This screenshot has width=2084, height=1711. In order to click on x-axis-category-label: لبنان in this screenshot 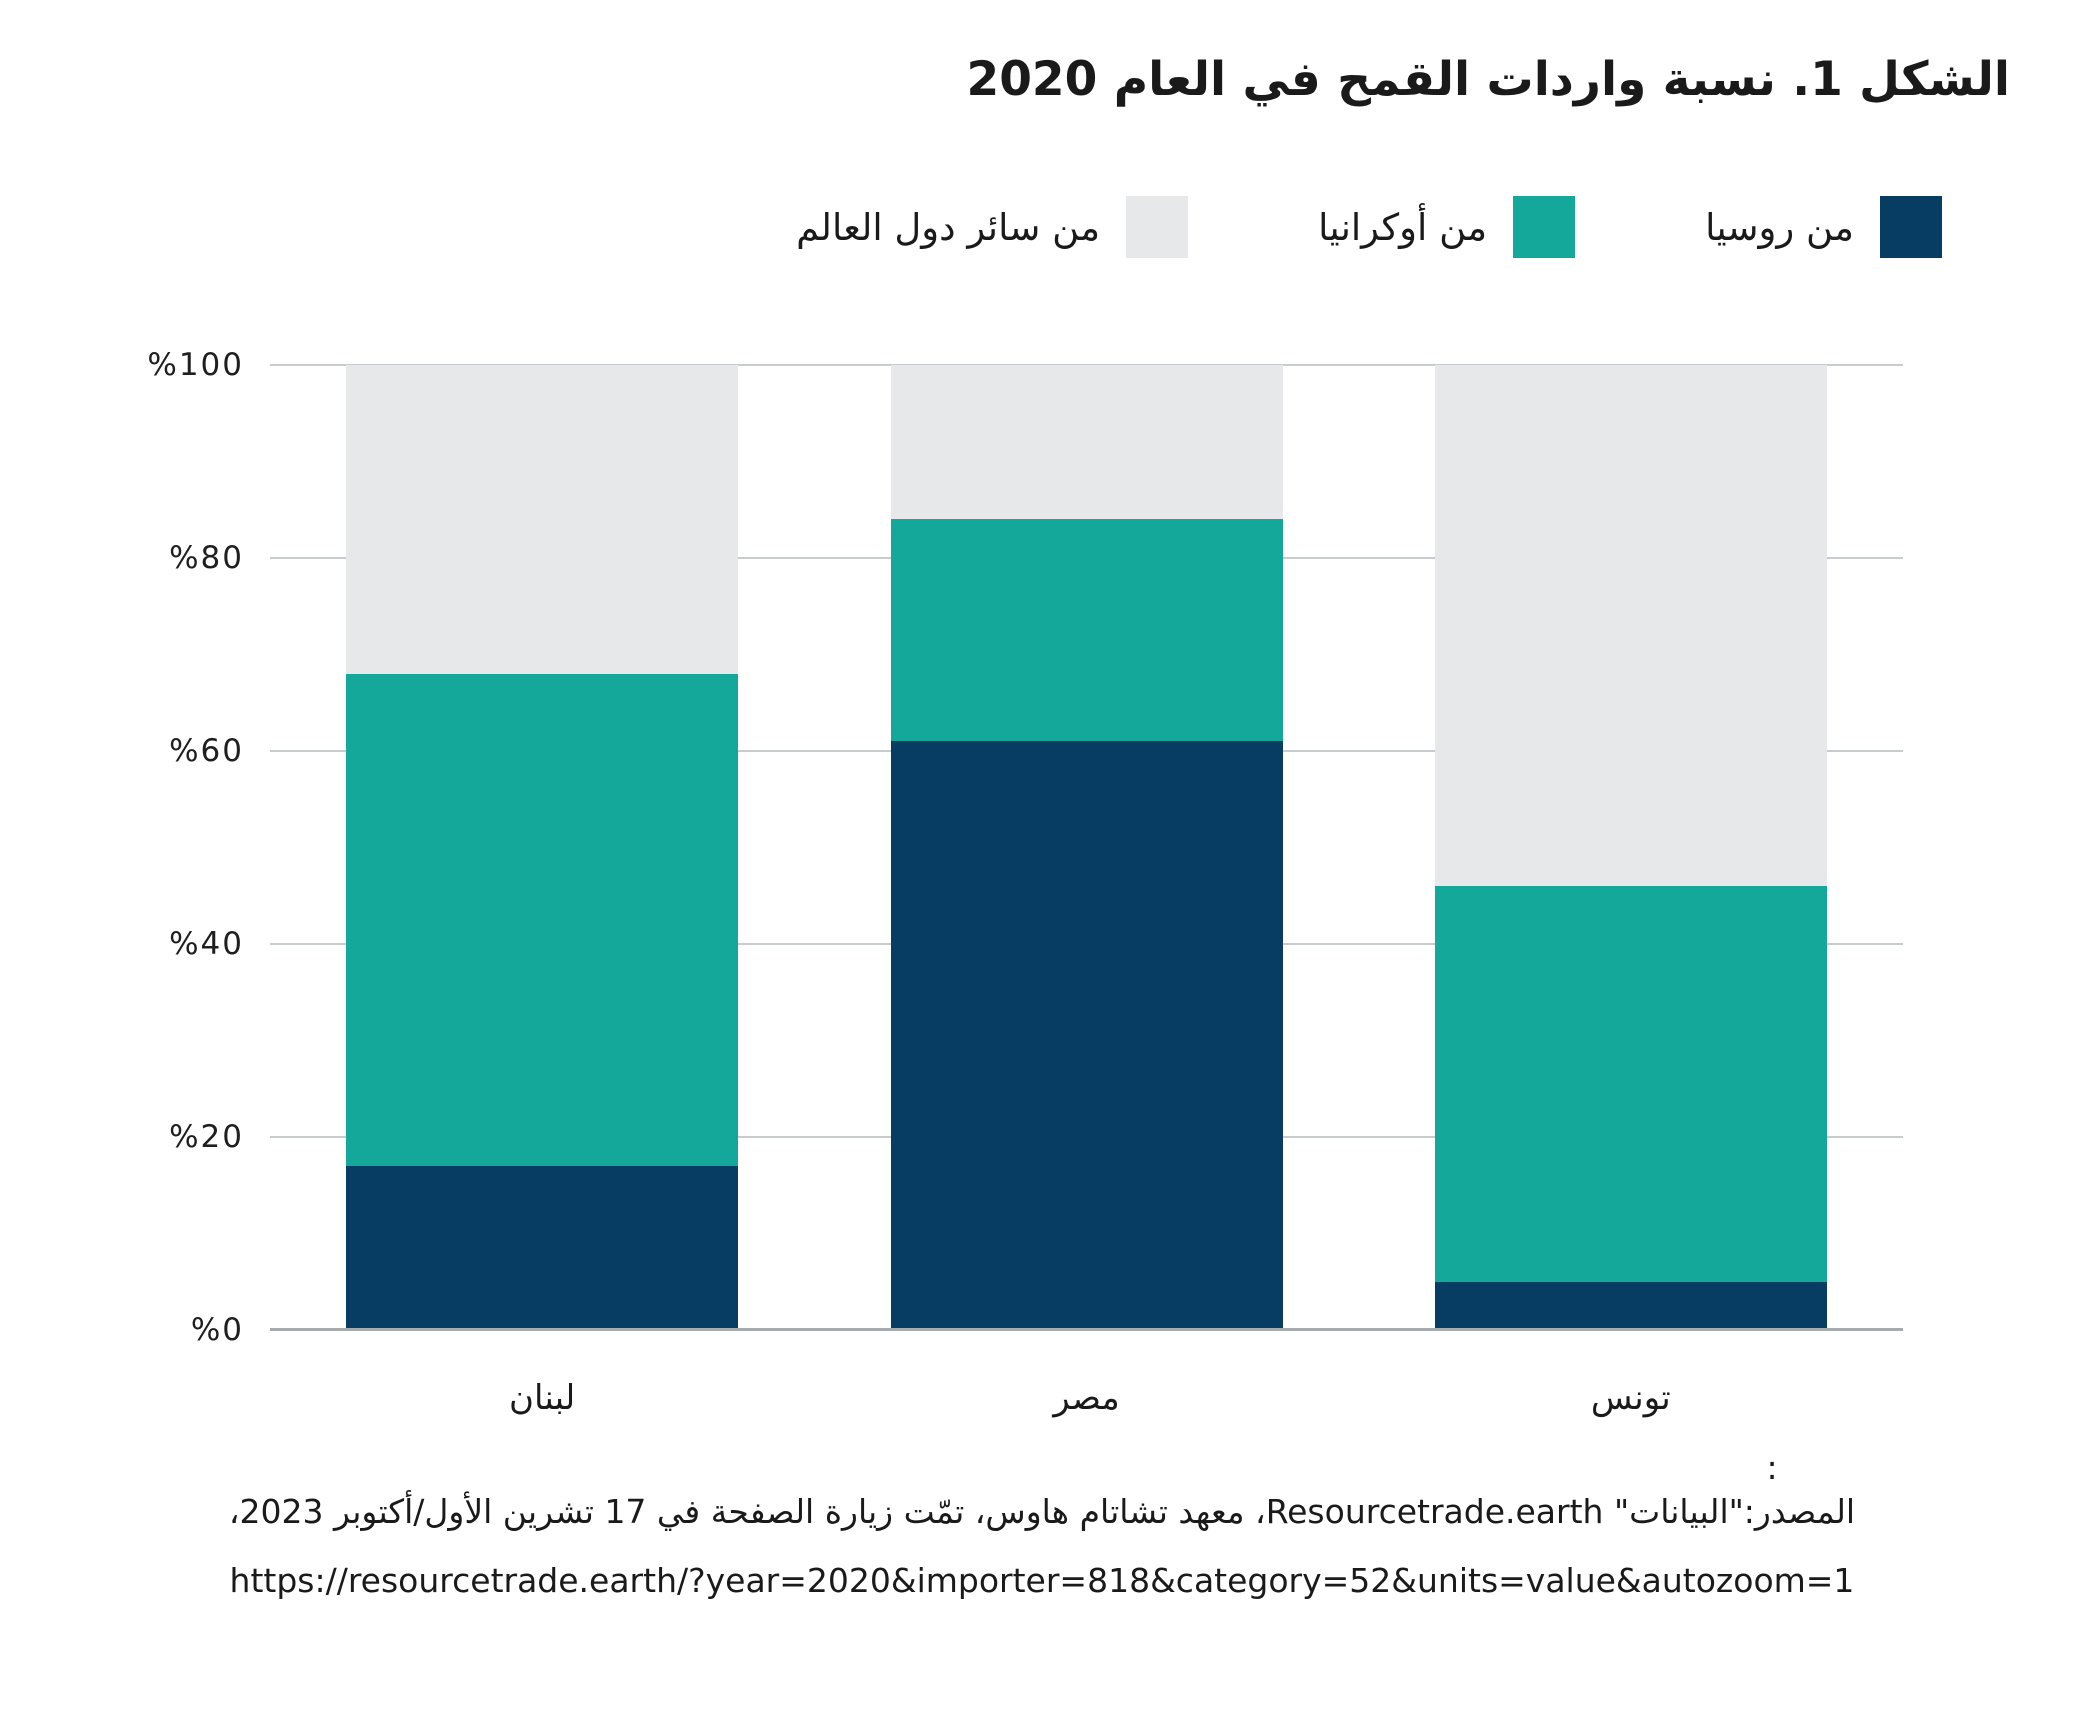, I will do `click(542, 1398)`.